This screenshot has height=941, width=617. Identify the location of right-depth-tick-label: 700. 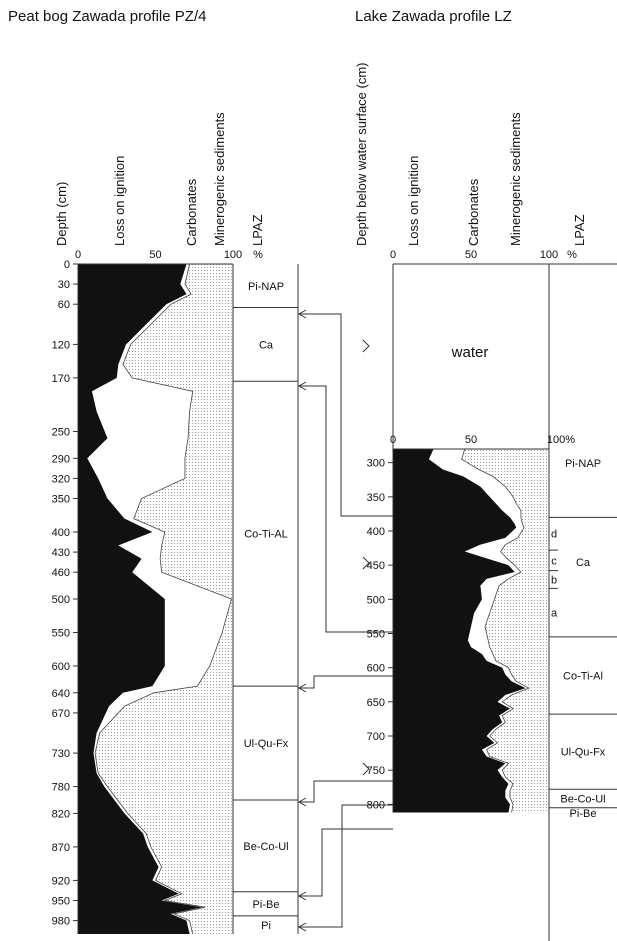
(376, 737).